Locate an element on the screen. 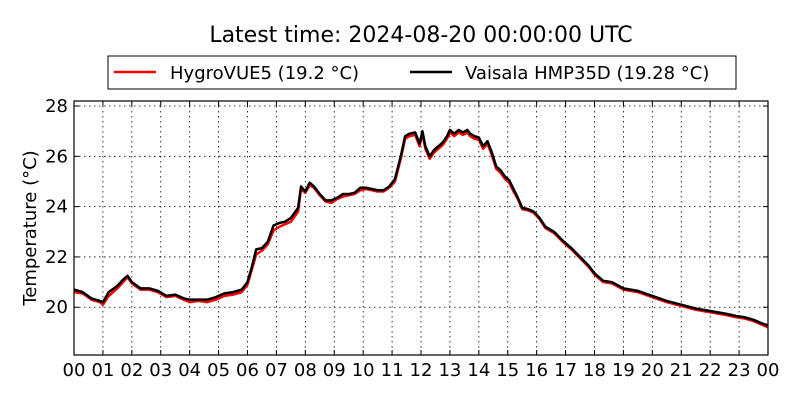 The height and width of the screenshot is (400, 800). x-tick-label: 01 is located at coordinates (102, 370).